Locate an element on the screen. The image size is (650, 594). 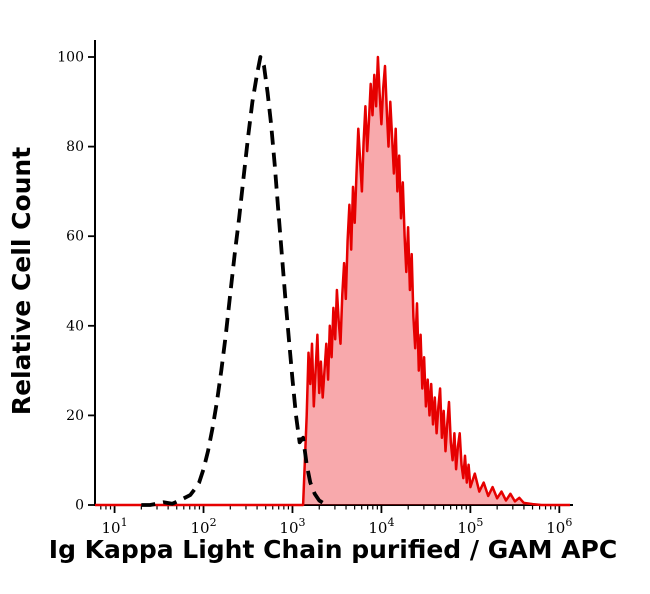
y-tick-label: 0 is located at coordinates (79, 506).